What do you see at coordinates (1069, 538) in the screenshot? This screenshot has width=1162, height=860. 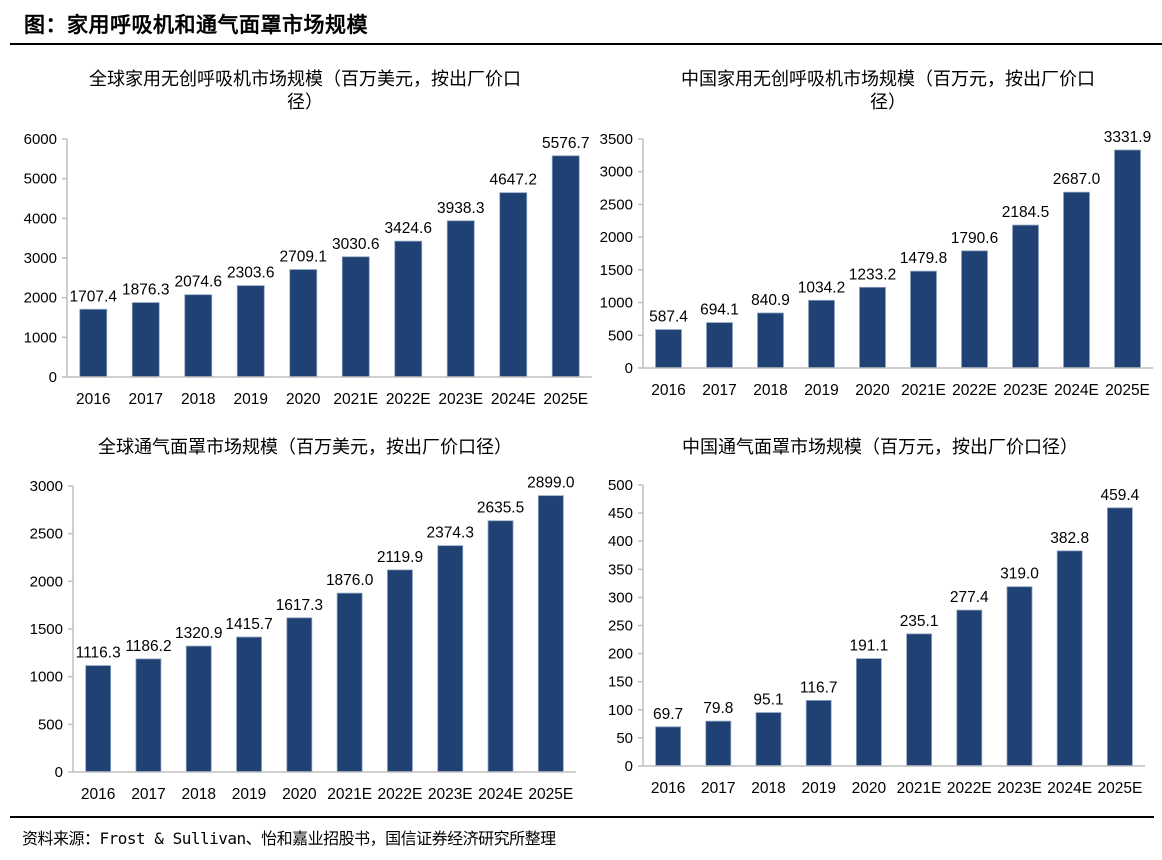 I see `data-label: 382.8` at bounding box center [1069, 538].